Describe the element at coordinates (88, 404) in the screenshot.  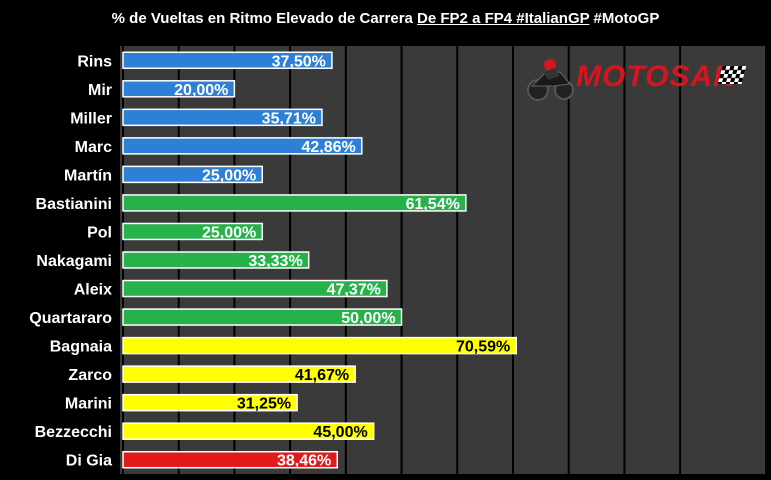
I see `category-label: Marini` at that location.